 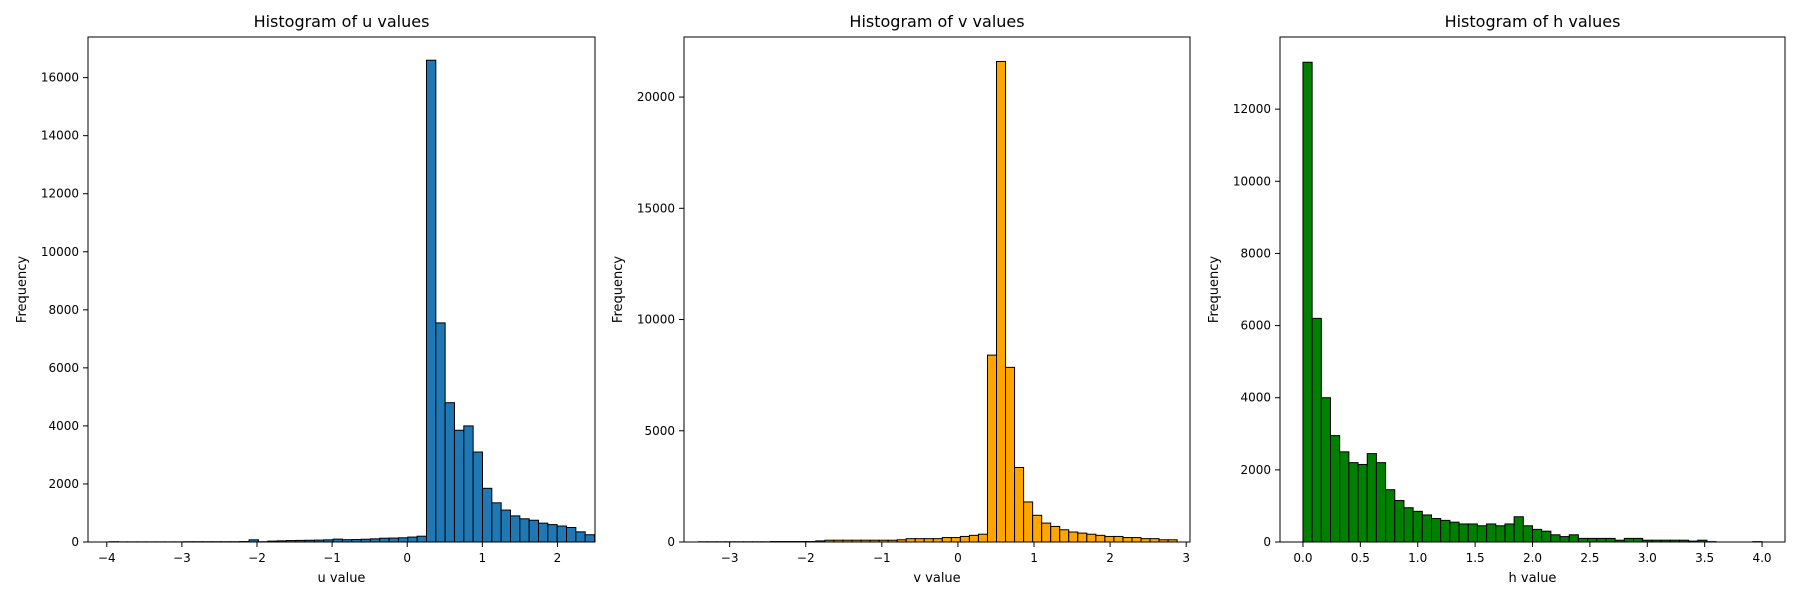 What do you see at coordinates (936, 21) in the screenshot?
I see `chart-title: Histogram of v values` at bounding box center [936, 21].